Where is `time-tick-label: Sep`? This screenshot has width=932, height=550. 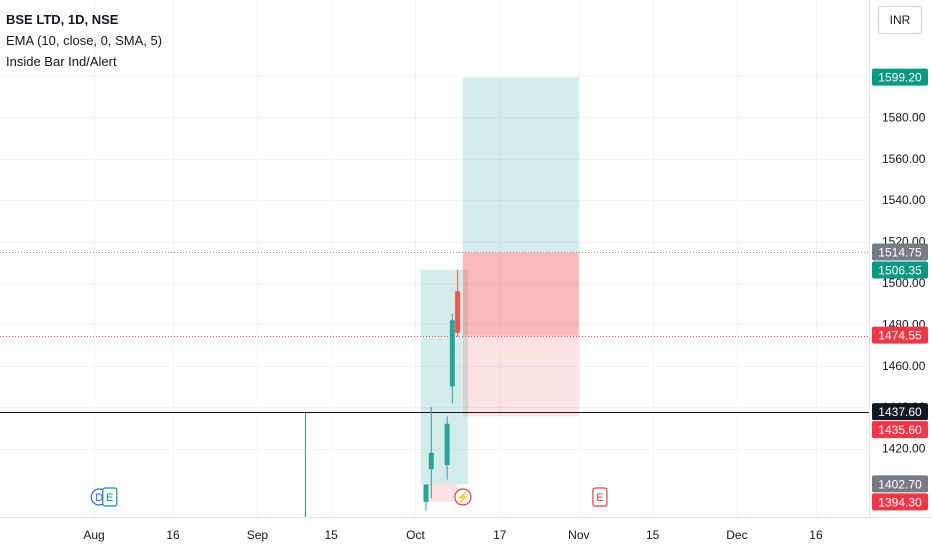 time-tick-label: Sep is located at coordinates (258, 535).